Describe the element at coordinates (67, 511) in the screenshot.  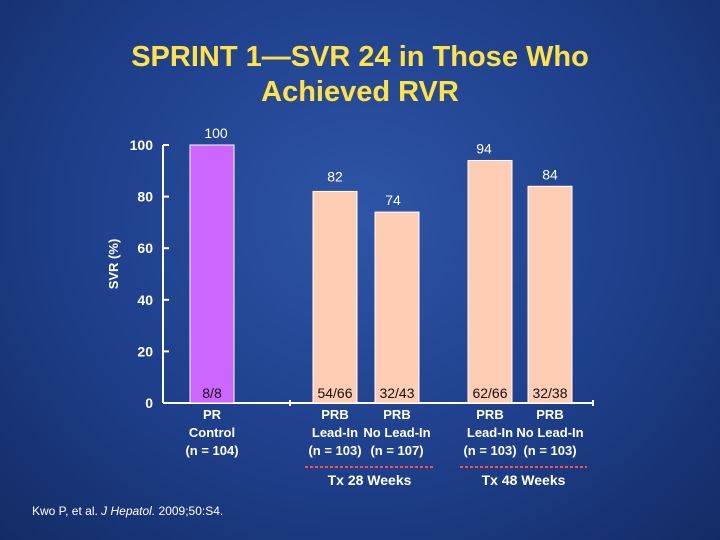
I see `citation-authors: Kwo P, et al.` at that location.